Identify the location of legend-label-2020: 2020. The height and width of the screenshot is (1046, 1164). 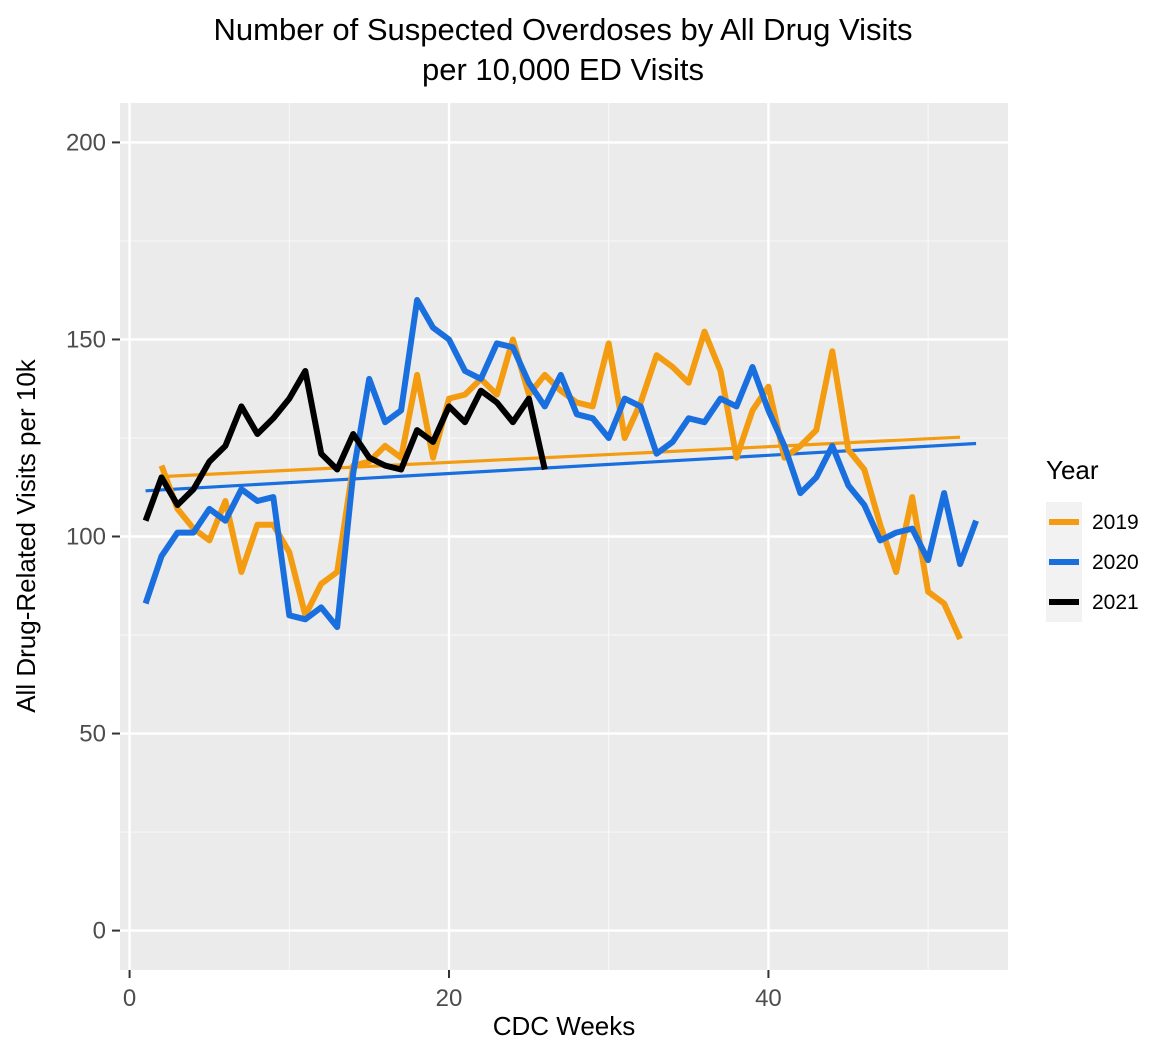
(1115, 562).